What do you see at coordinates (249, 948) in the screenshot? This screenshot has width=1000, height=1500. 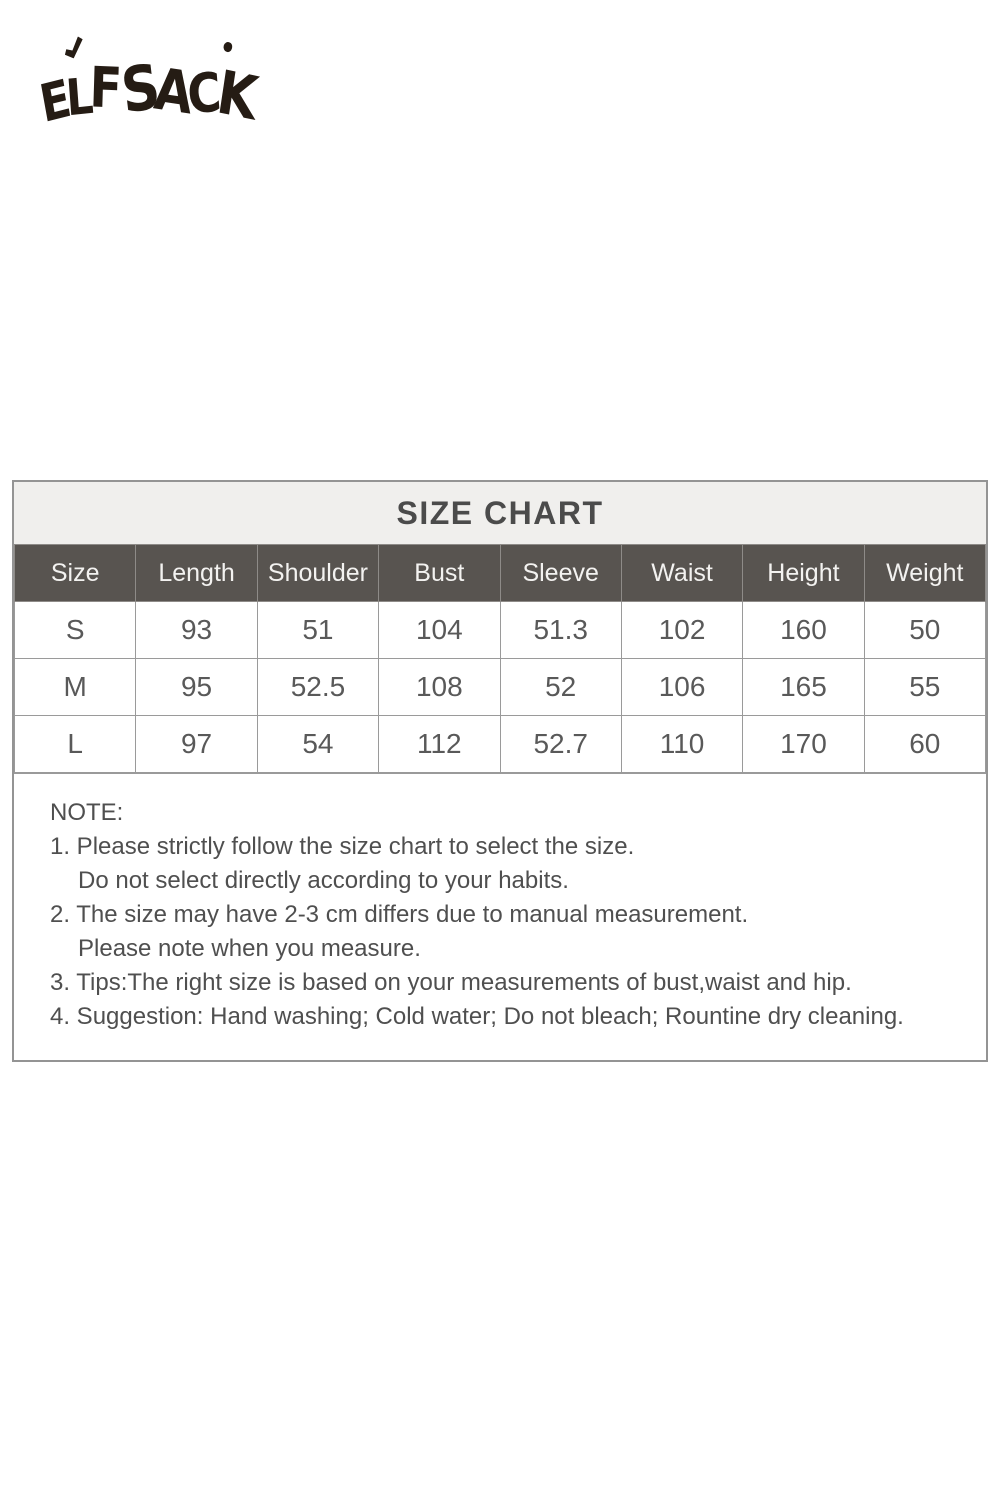 I see `note-line-2b: Please note when you measure.` at bounding box center [249, 948].